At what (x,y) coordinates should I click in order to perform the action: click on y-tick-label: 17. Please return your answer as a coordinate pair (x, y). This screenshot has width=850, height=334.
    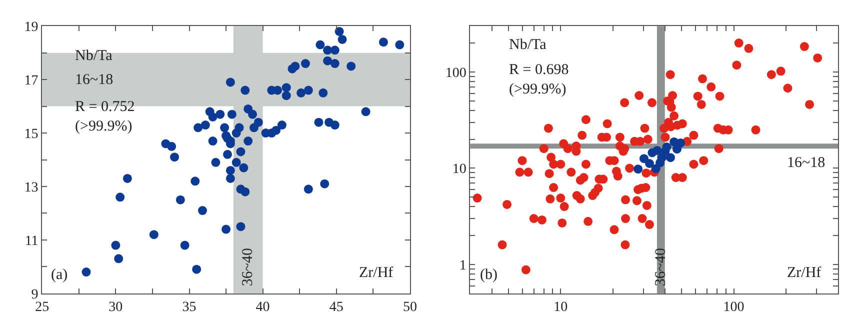
    Looking at the image, I should click on (31, 80).